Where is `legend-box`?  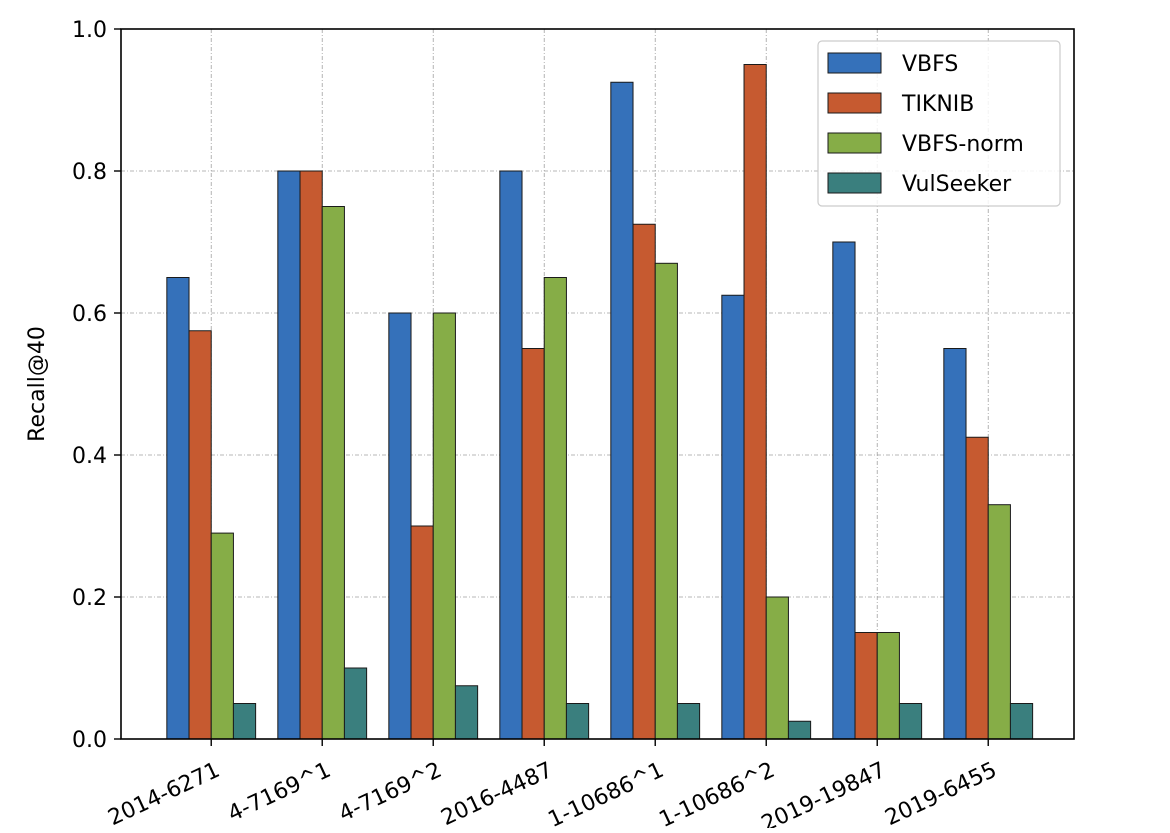
legend-box is located at coordinates (939, 123).